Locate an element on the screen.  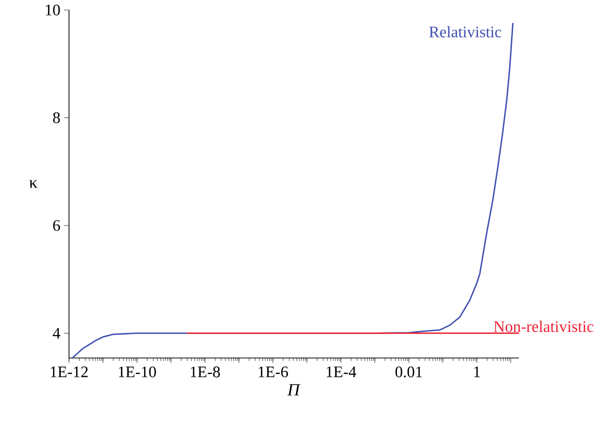
x-tick-label: 1E-10 is located at coordinates (137, 372).